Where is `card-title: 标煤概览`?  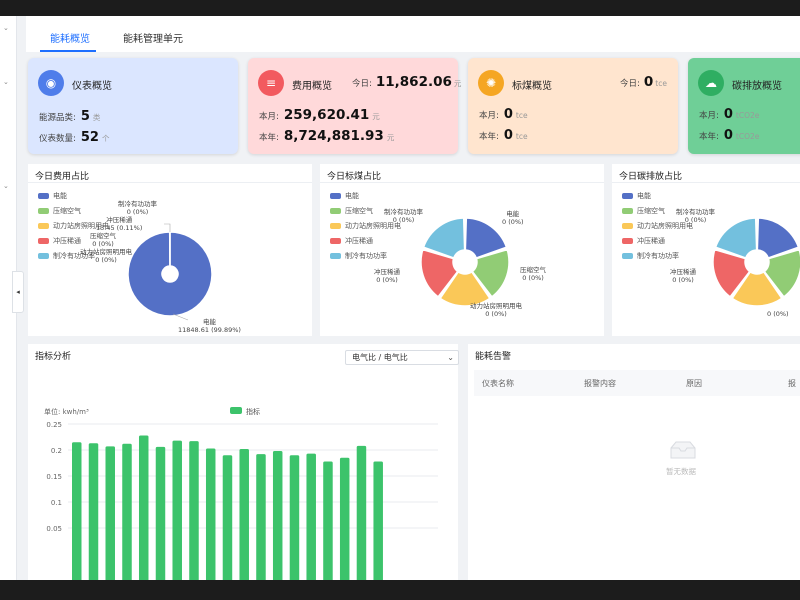
card-title: 标煤概览 is located at coordinates (532, 86).